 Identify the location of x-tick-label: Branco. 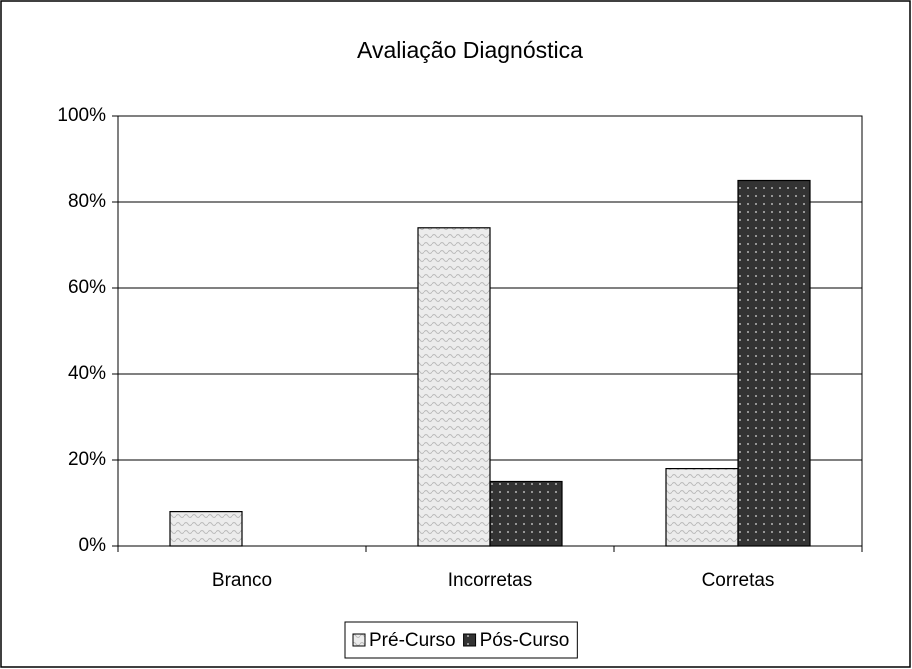
(242, 580).